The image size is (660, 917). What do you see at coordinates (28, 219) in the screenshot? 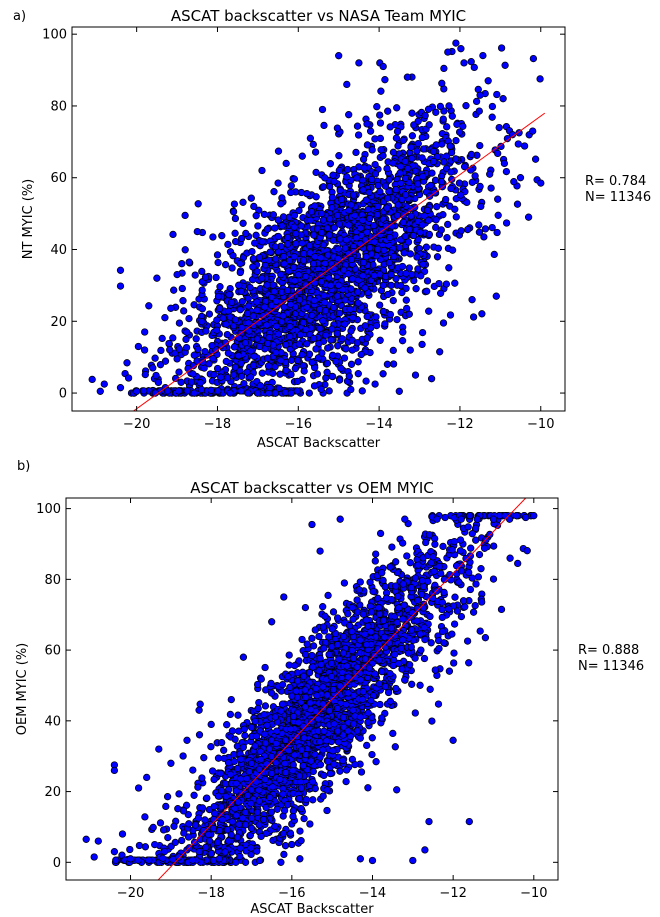
I see `y-axis-label: NT MYIC (%)` at bounding box center [28, 219].